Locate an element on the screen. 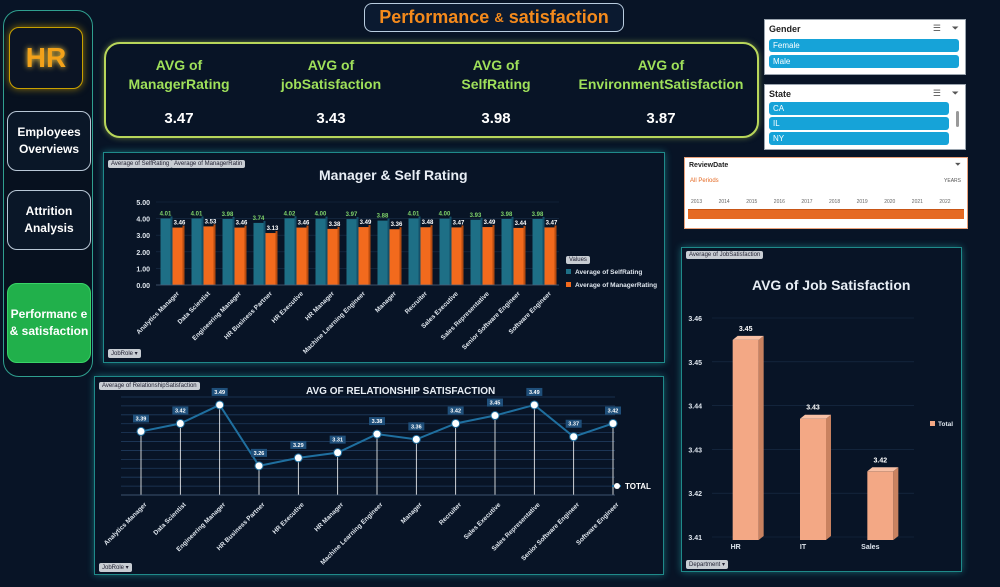 This screenshot has height=587, width=1000. slicer-item-male: Male is located at coordinates (864, 61).